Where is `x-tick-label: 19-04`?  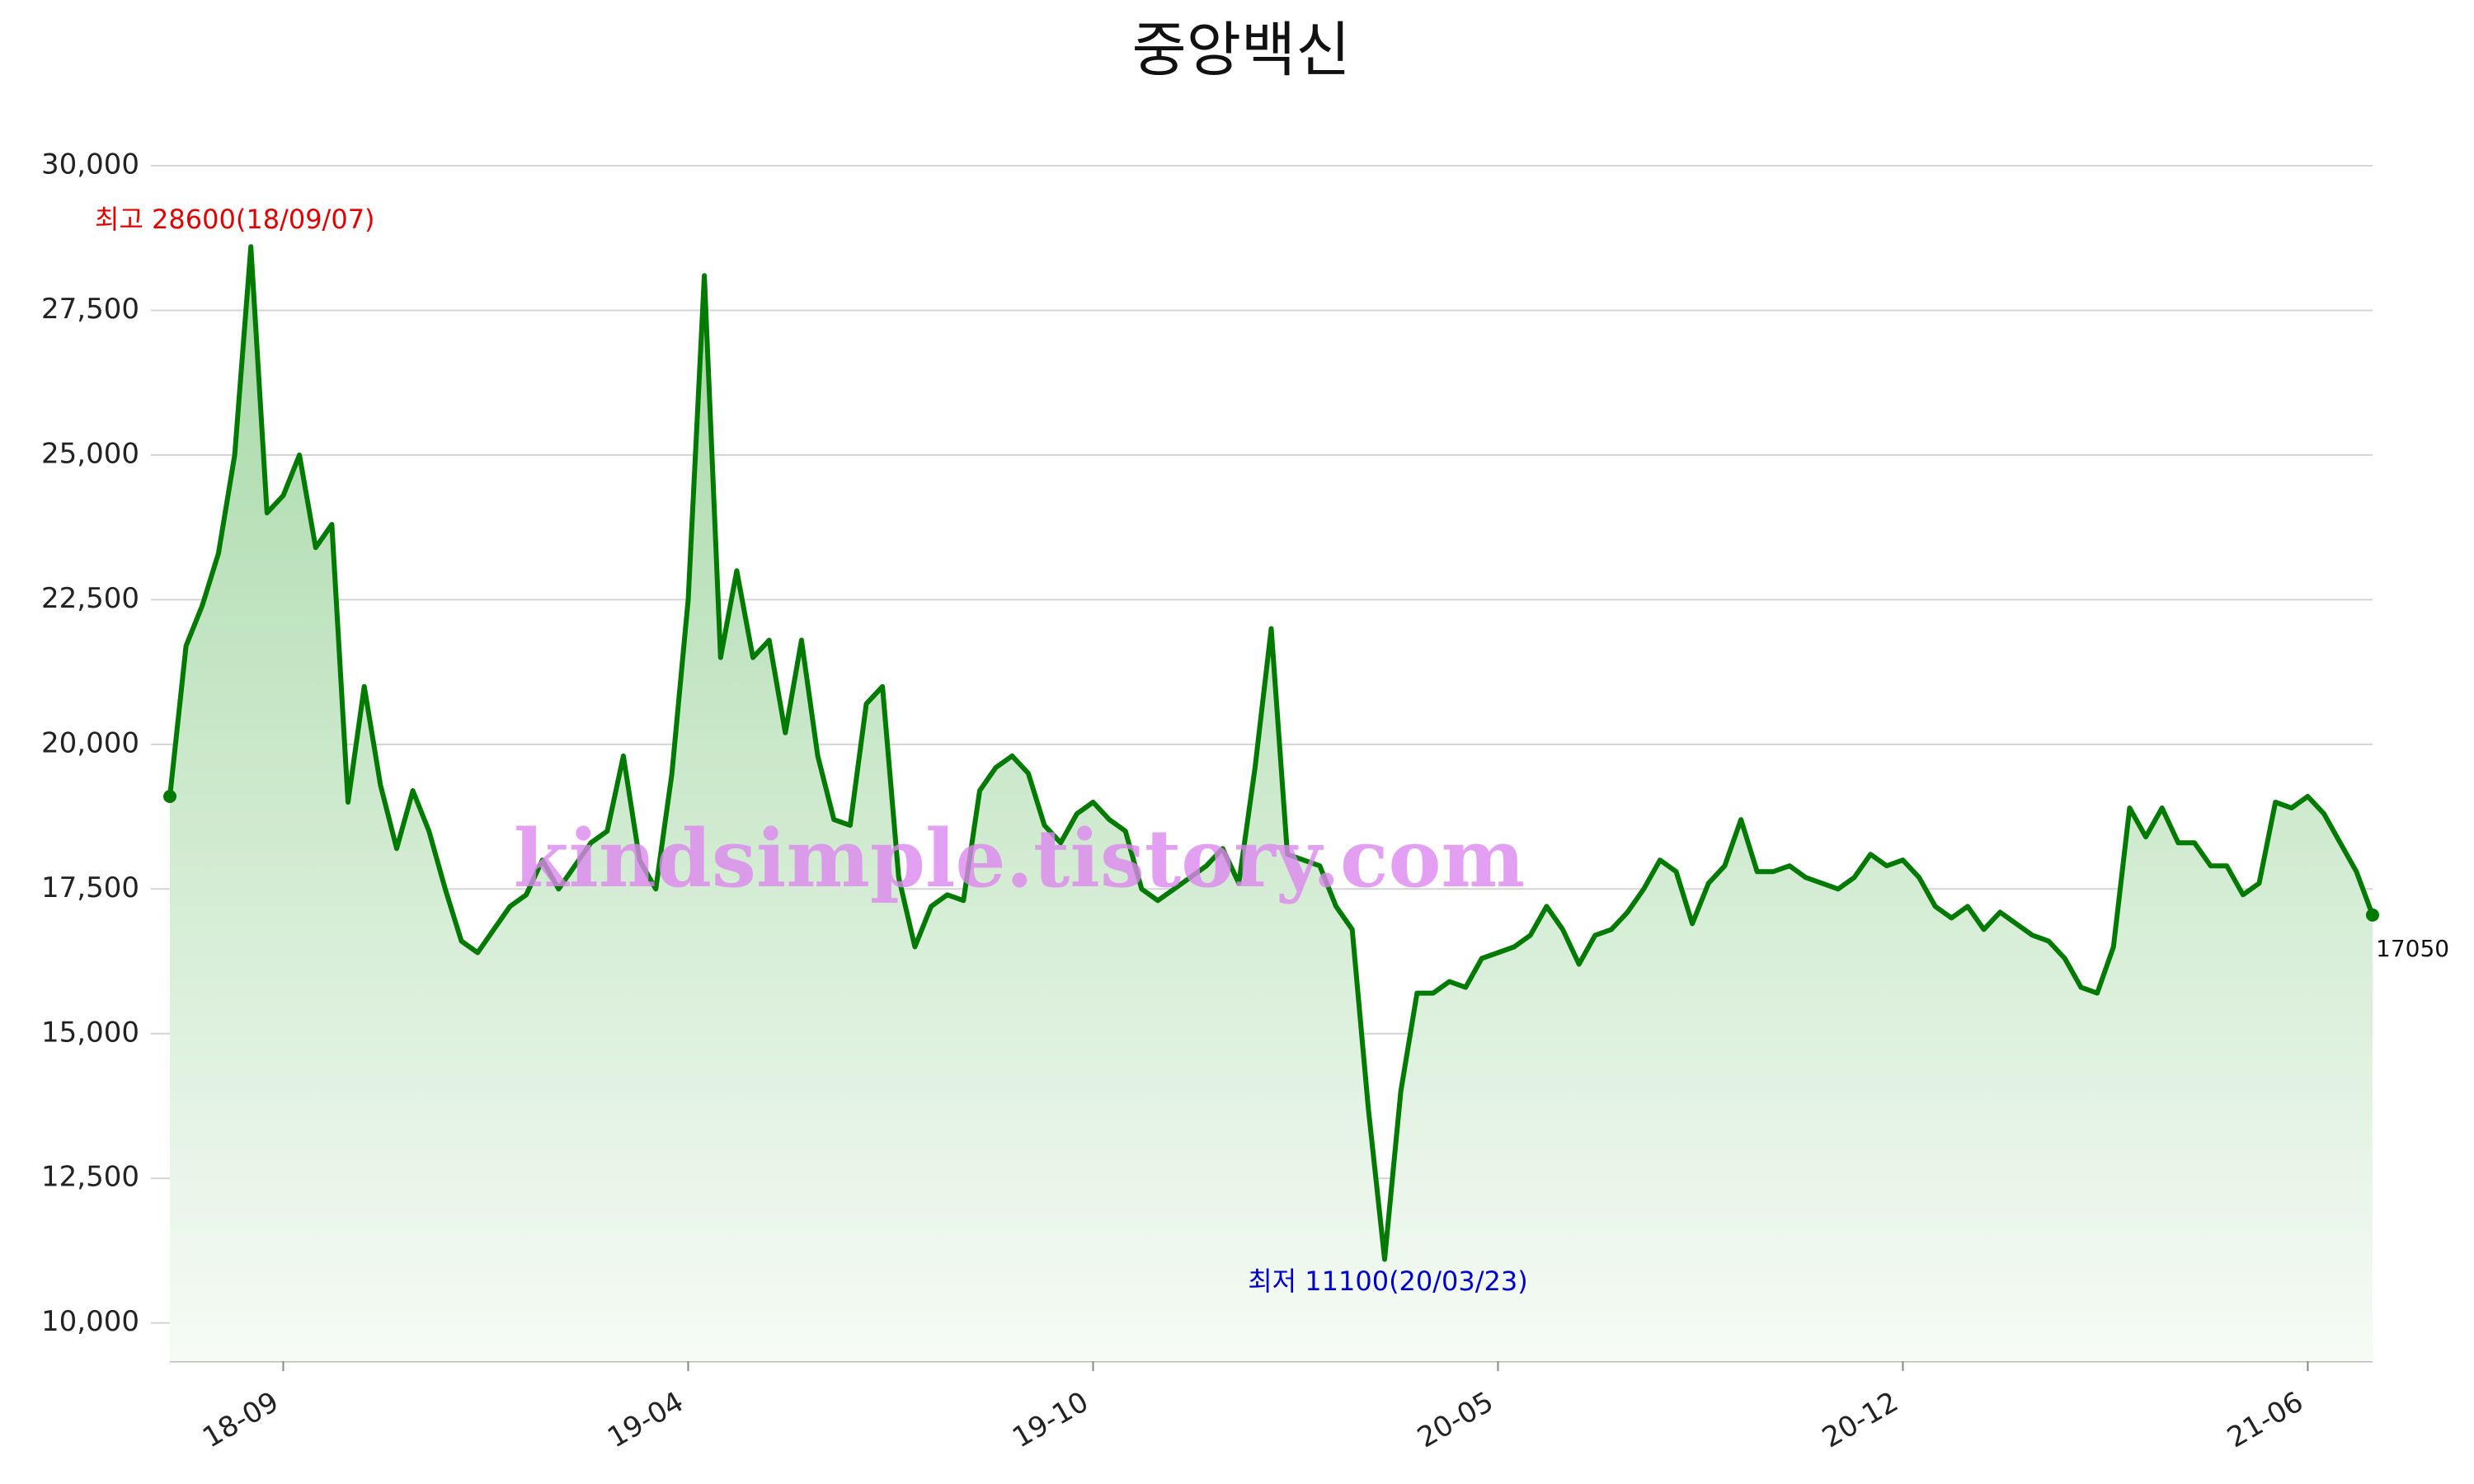 x-tick-label: 19-04 is located at coordinates (645, 1419).